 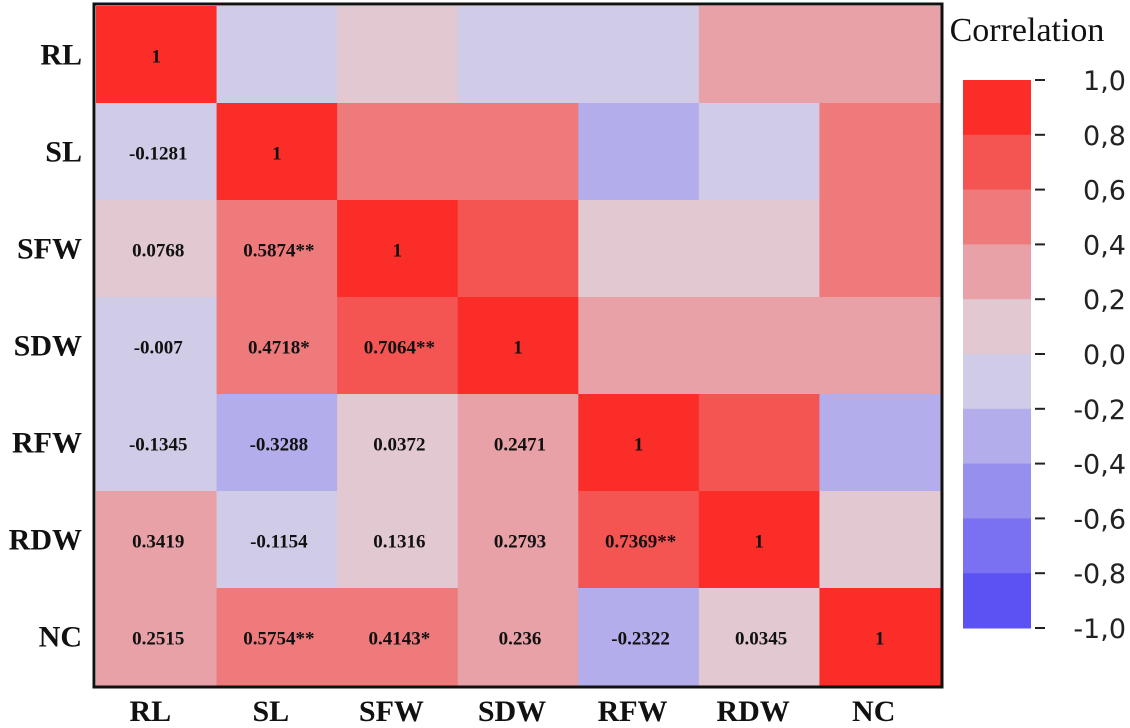 I want to click on cell-value-nc-rdw: 0.0345, so click(x=761, y=639).